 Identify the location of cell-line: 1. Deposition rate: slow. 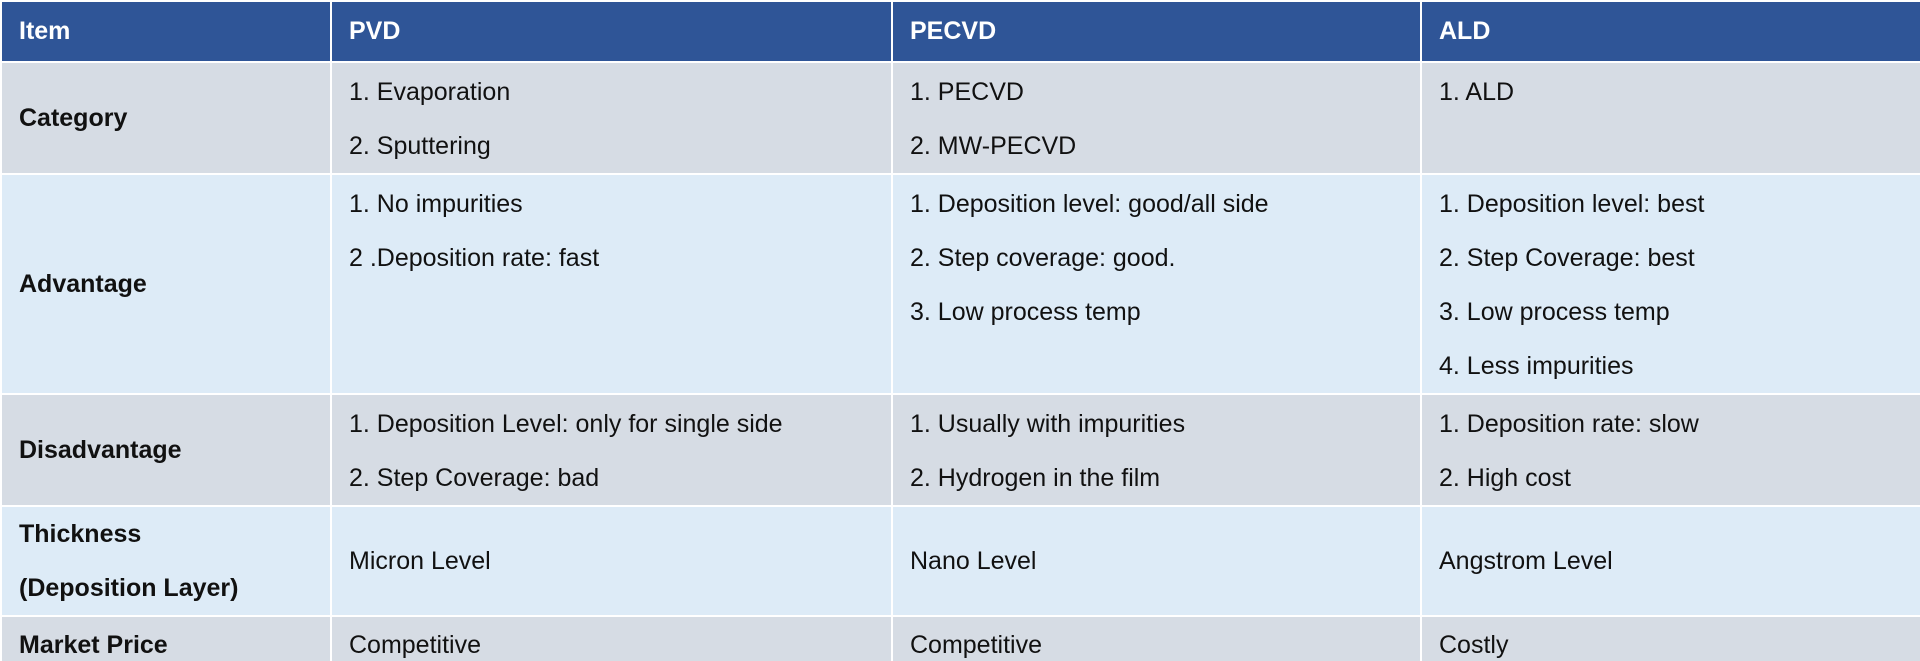
(1569, 424).